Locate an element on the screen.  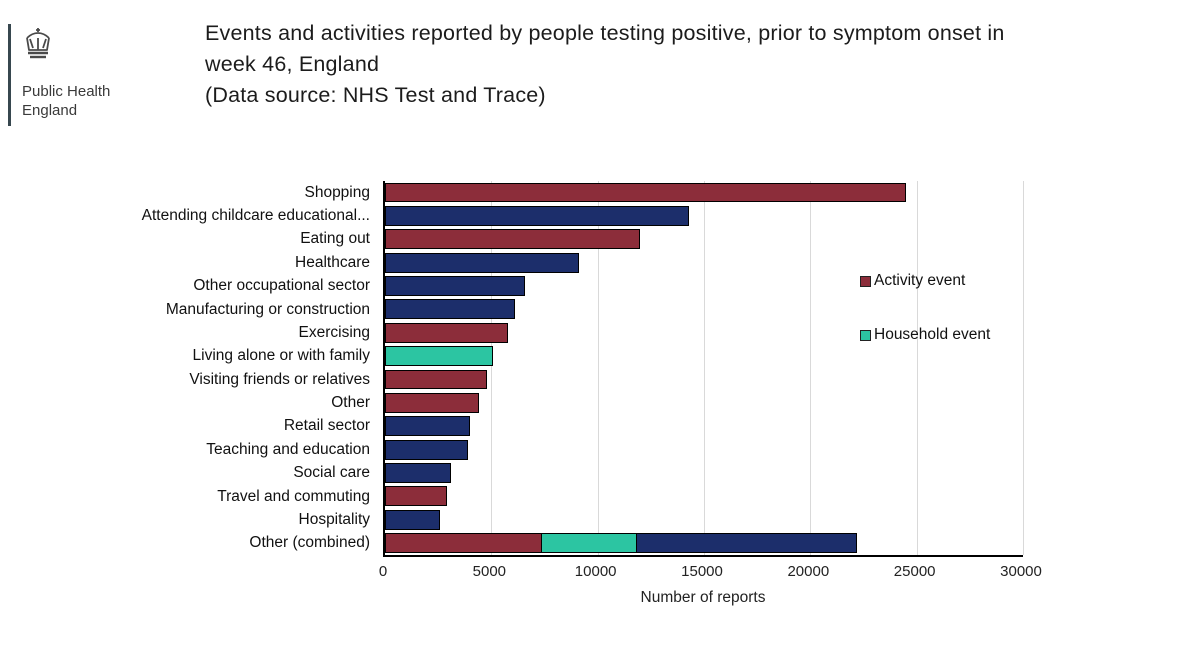
x-axis-ticks: 0 5000 10000 15000 20000 25000 30000 is located at coordinates (710, 573).